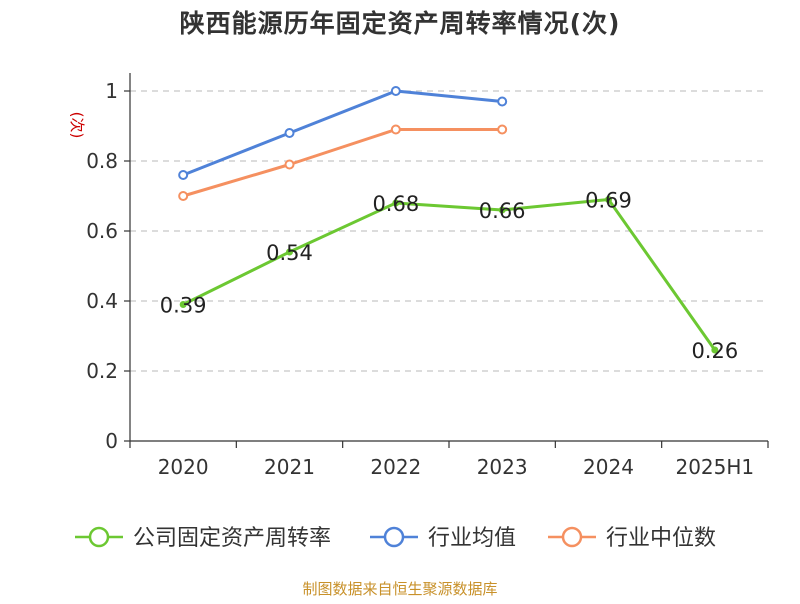 This screenshot has height=604, width=800. Describe the element at coordinates (472, 538) in the screenshot. I see `legend-label: 行业均值` at that location.